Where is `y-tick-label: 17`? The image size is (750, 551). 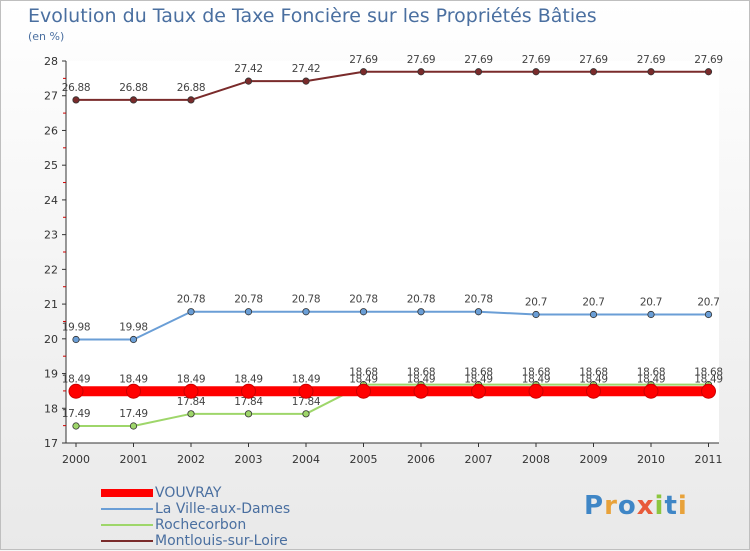
y-tick-label: 17 is located at coordinates (51, 443).